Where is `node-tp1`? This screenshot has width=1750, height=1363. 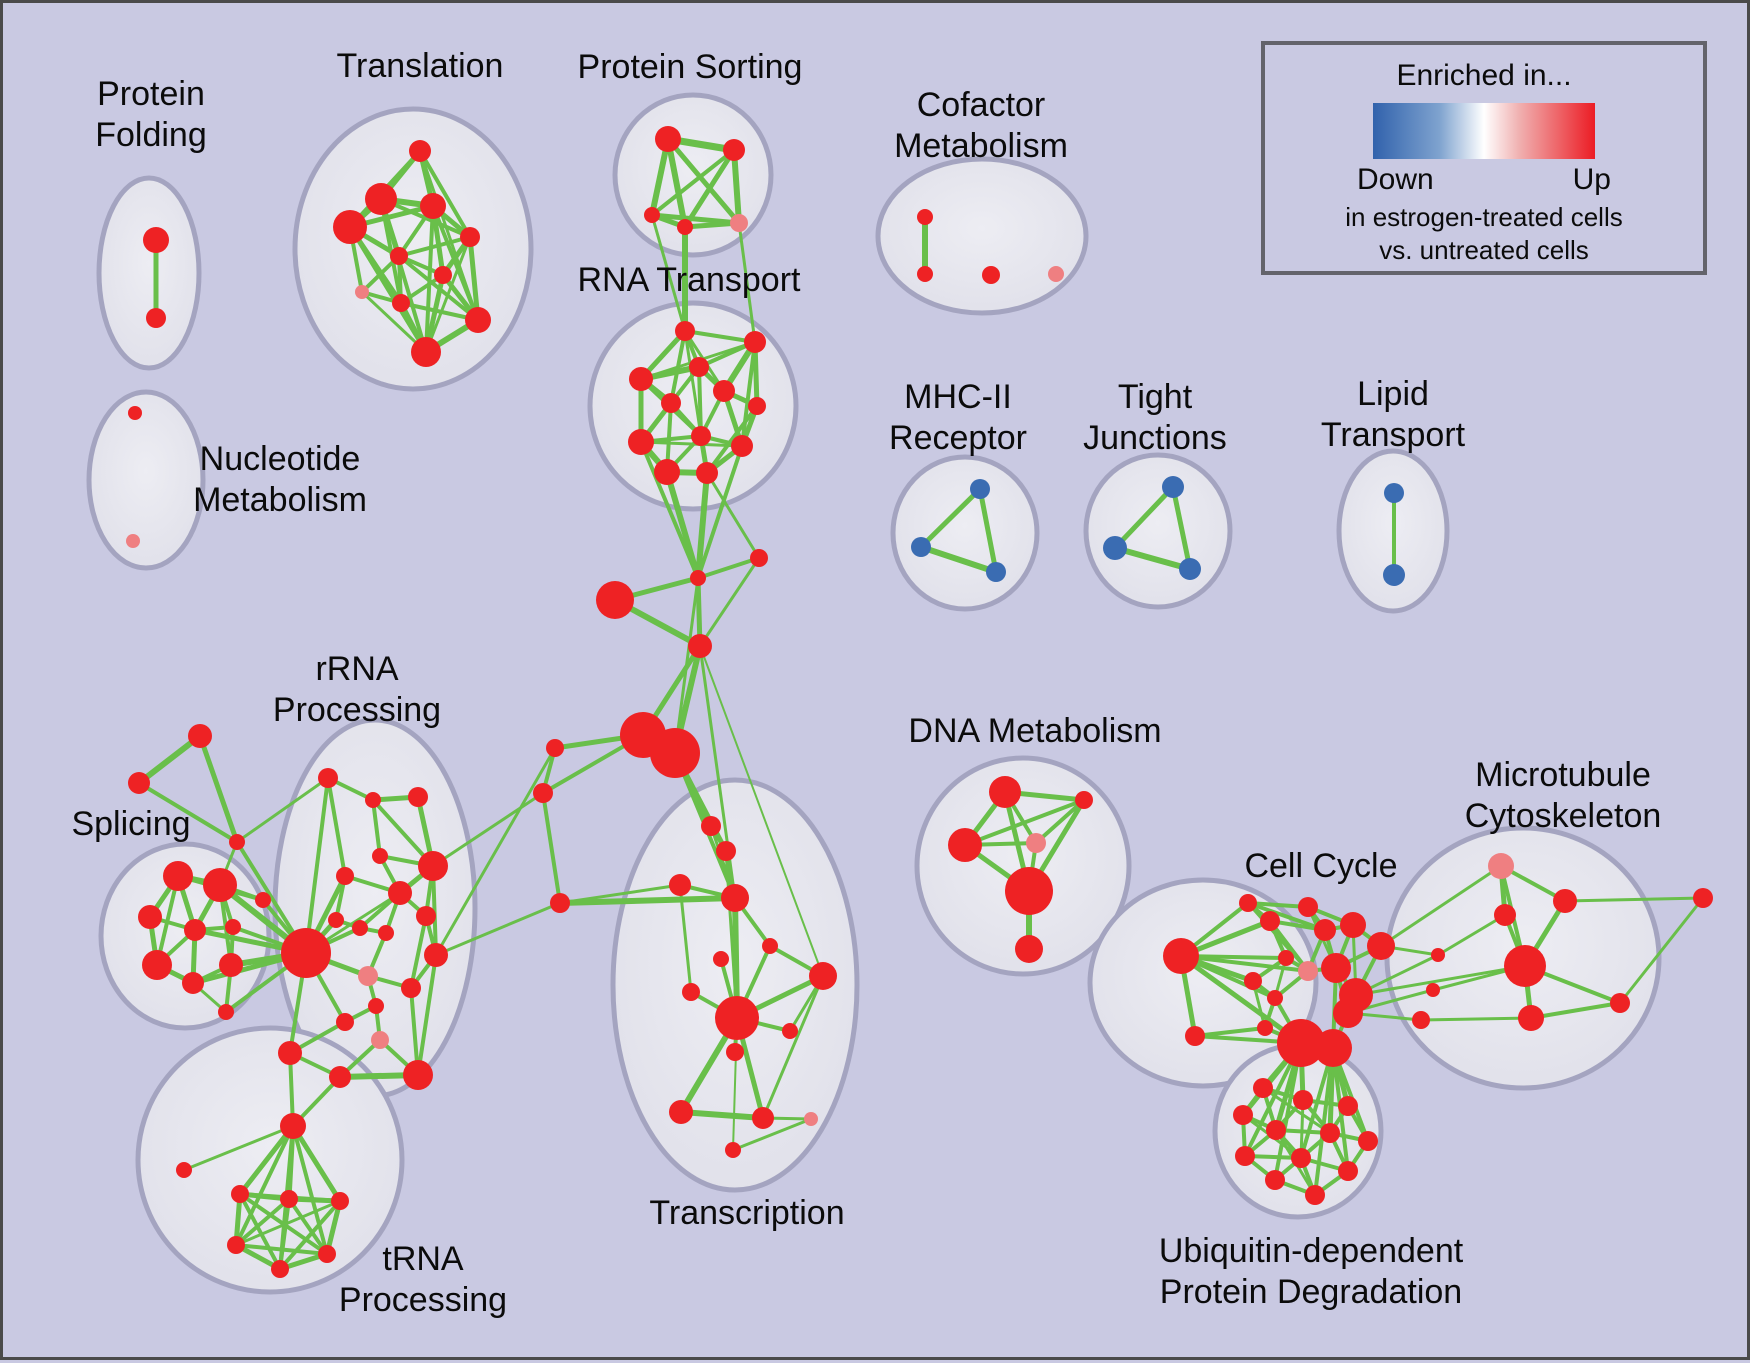 node-tp1 is located at coordinates (184, 1170).